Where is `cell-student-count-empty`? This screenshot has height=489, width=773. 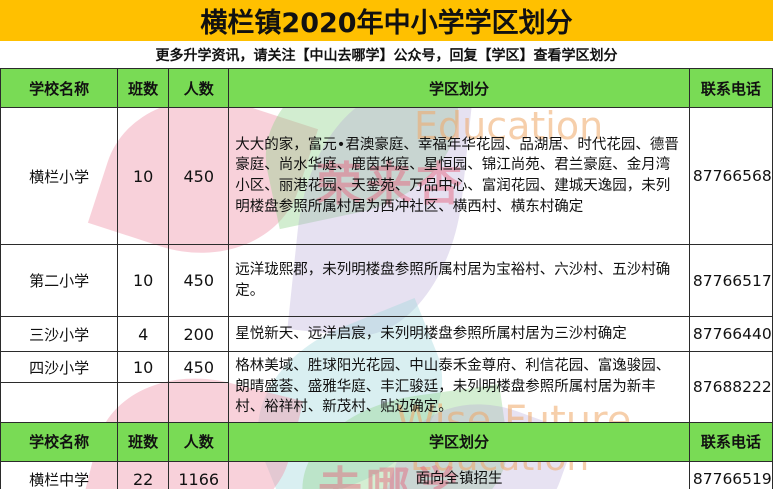 cell-student-count-empty is located at coordinates (199, 402).